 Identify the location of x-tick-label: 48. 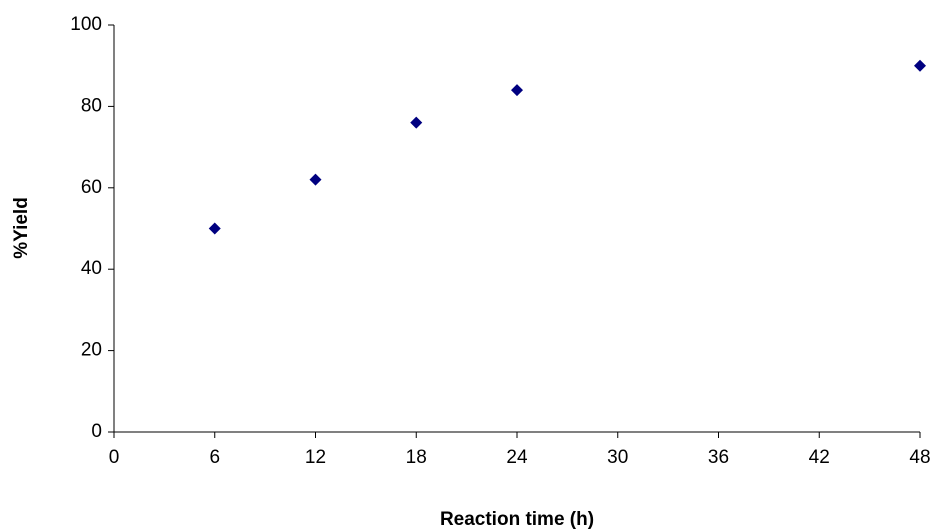
(919, 457).